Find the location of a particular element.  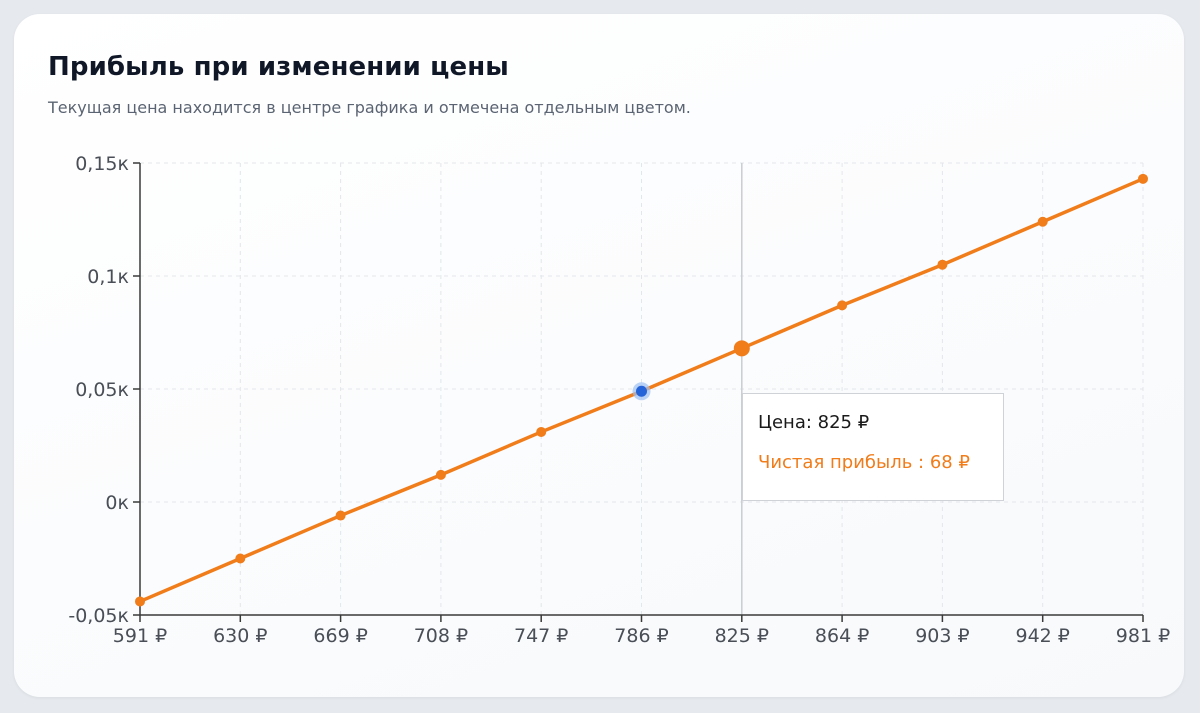

x-tick-label: 942 ₽ is located at coordinates (1042, 636).